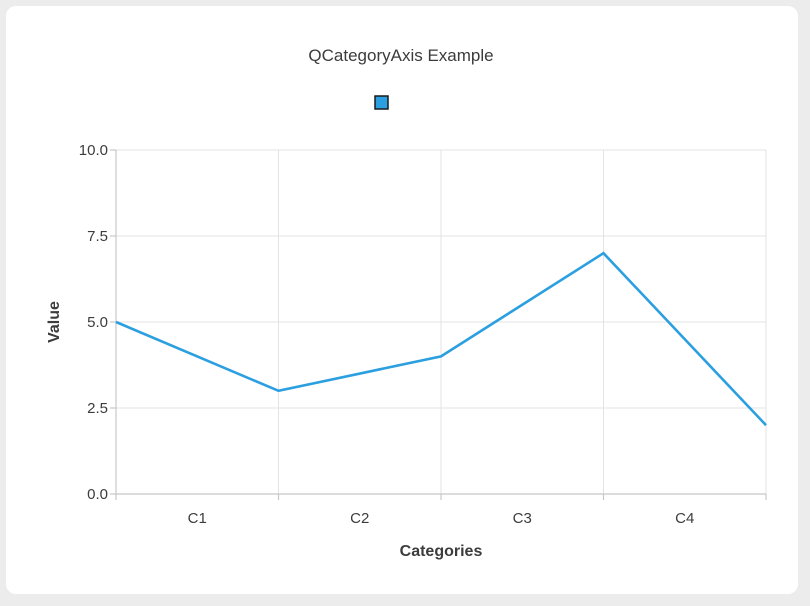 This screenshot has width=810, height=606. Describe the element at coordinates (400, 55) in the screenshot. I see `chart-title: QCategoryAxis Example` at that location.